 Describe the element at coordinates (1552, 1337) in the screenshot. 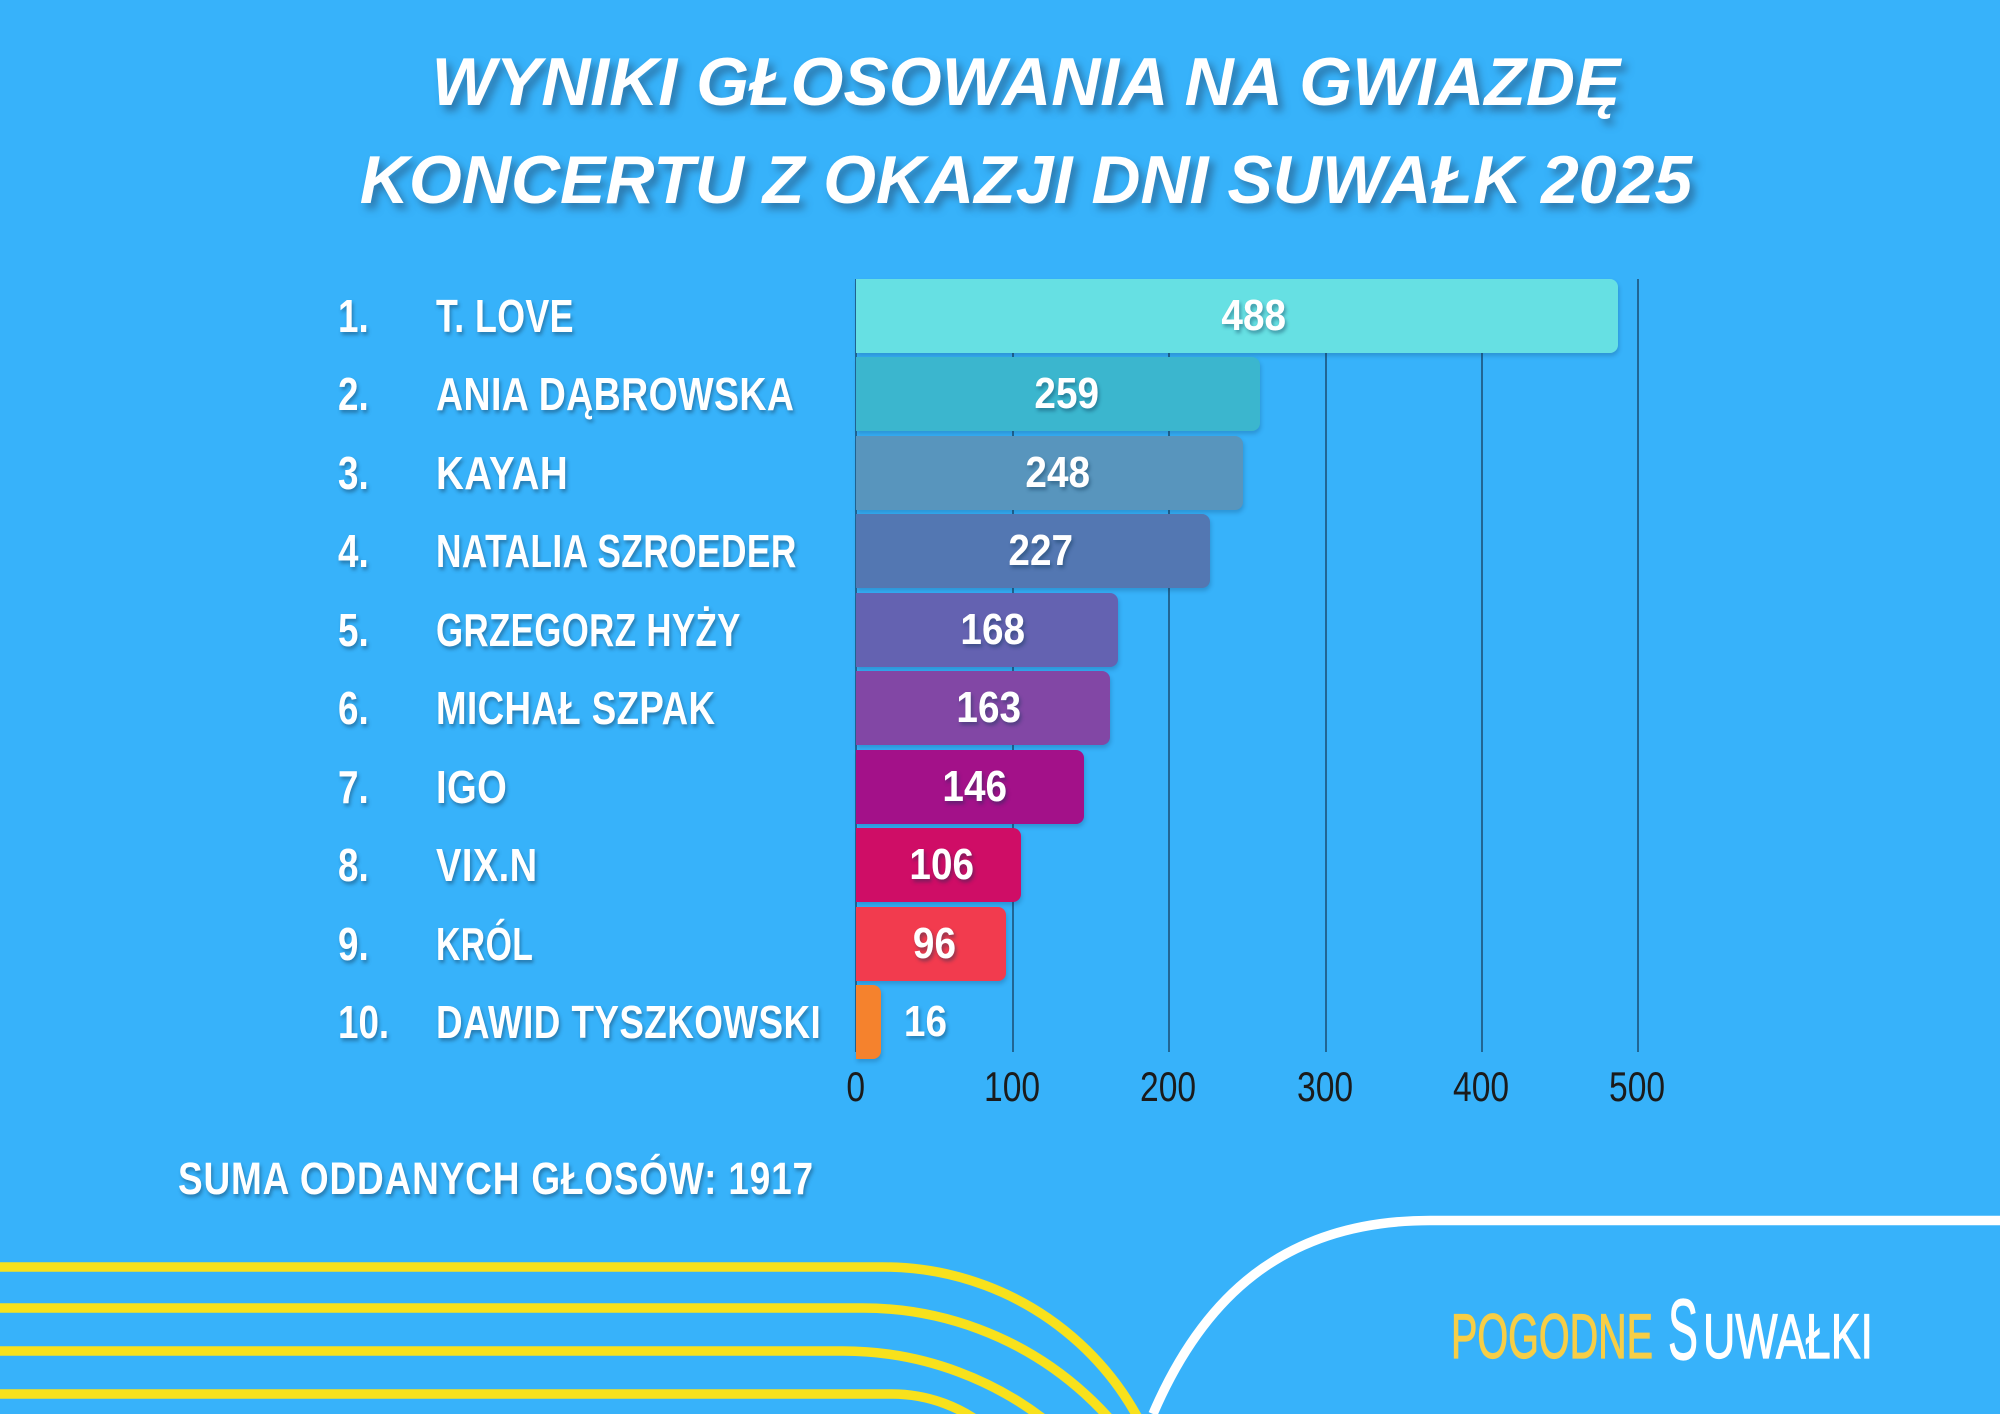

I see `svg-text: POGODNE` at that location.